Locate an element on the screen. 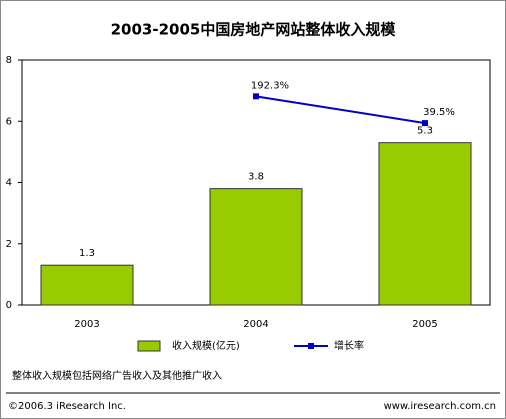 This screenshot has height=419, width=506. y-tick-label: 4 is located at coordinates (9, 183).